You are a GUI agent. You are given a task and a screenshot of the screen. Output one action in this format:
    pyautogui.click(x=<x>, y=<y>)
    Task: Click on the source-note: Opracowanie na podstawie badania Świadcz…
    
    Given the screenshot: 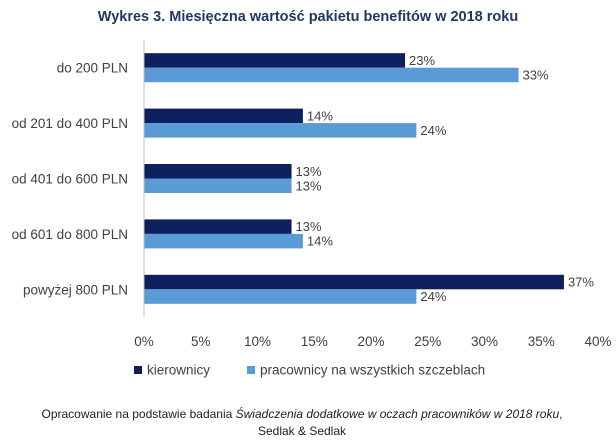 What is the action you would take?
    pyautogui.click(x=302, y=413)
    